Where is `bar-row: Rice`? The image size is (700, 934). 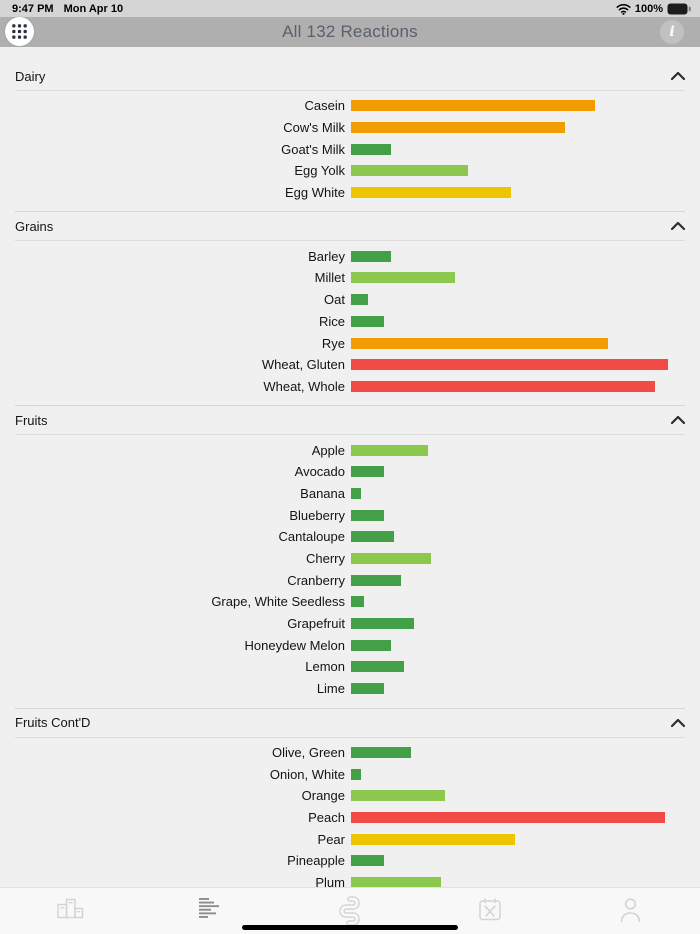 bar-row: Rice is located at coordinates (350, 322).